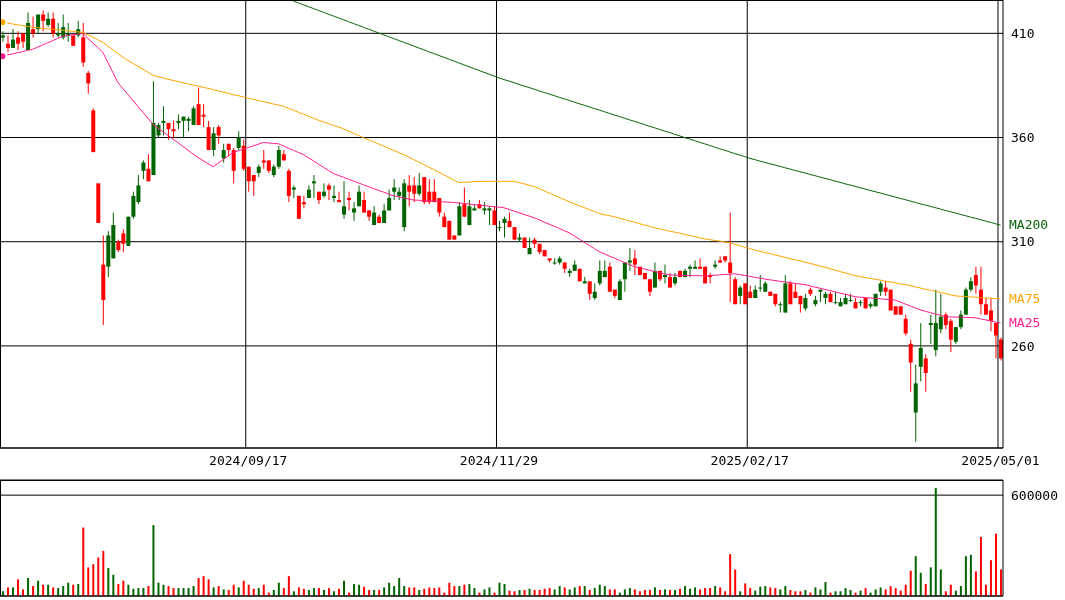 This screenshot has width=1065, height=600. Describe the element at coordinates (1023, 33) in the screenshot. I see `y-tick-label: 410` at that location.